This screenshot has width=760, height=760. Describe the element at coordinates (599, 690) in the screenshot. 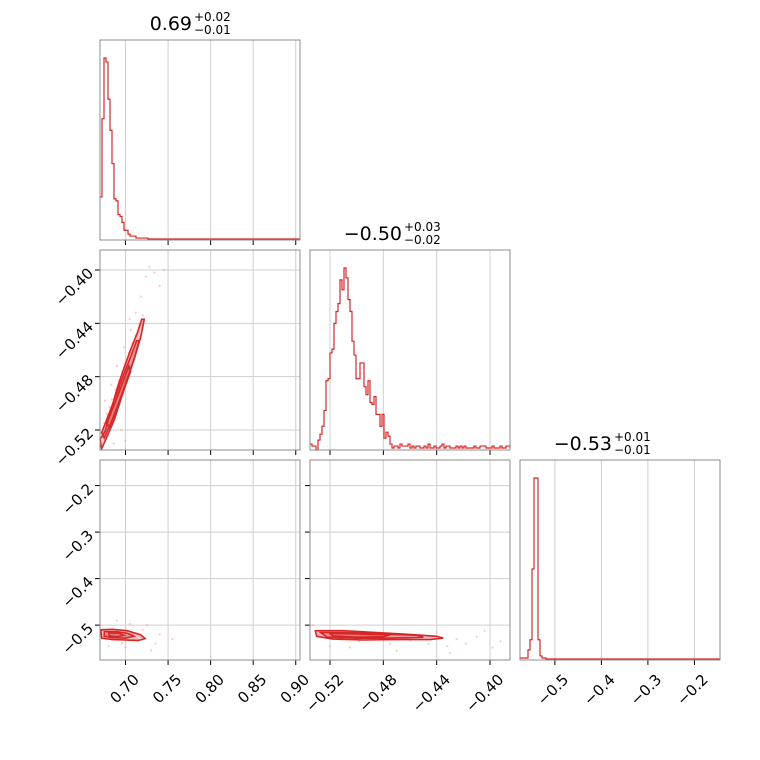

I see `x-tick-label: −0.4` at that location.